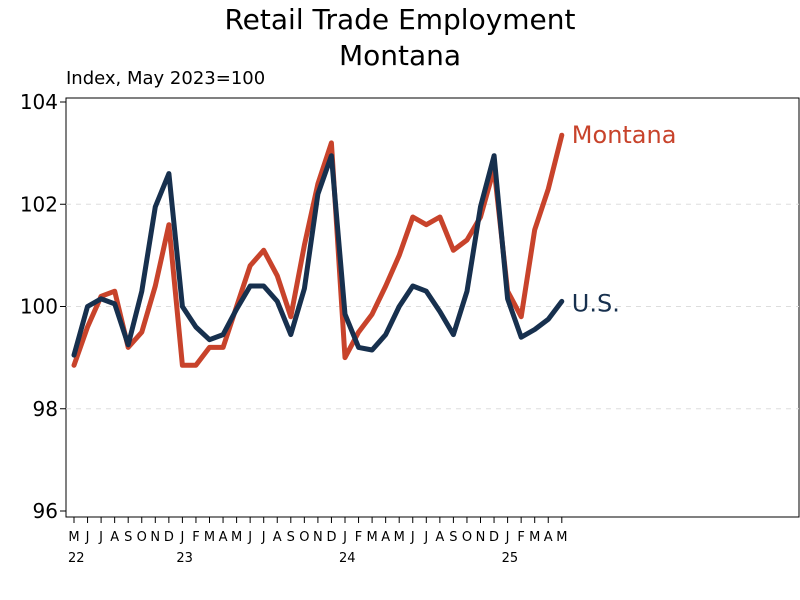 This screenshot has height=600, width=800. I want to click on y-axis-label: Index, May 2023=100, so click(166, 78).